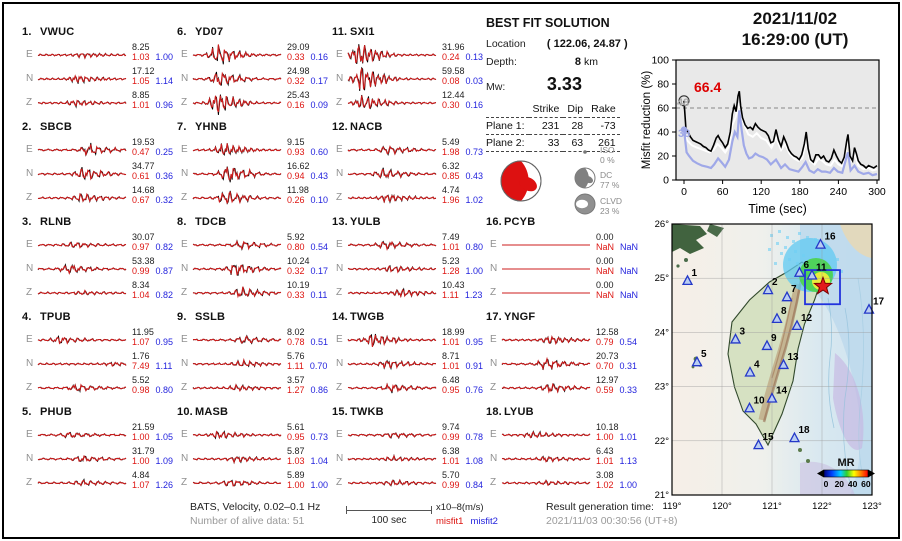  Describe the element at coordinates (465, 361) in the screenshot. I see `channel-values: 8.71 1.01 0.91` at that location.